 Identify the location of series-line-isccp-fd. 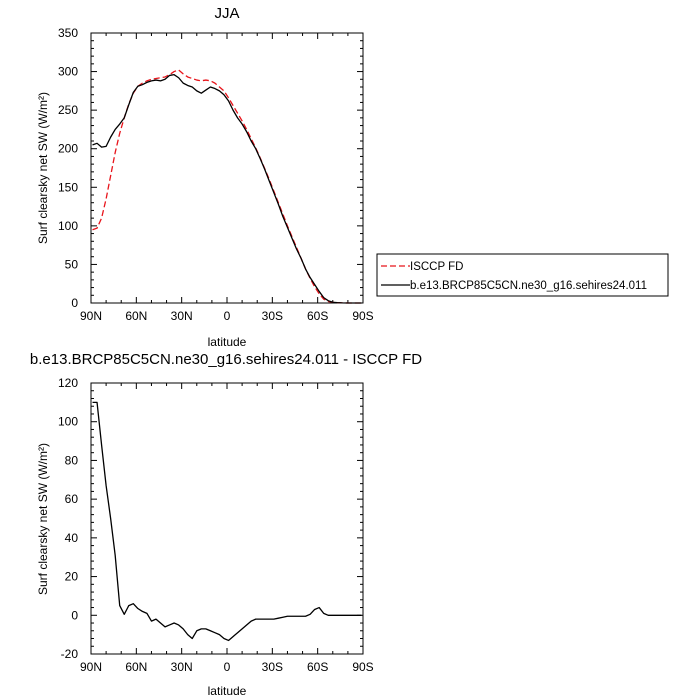
(227, 186).